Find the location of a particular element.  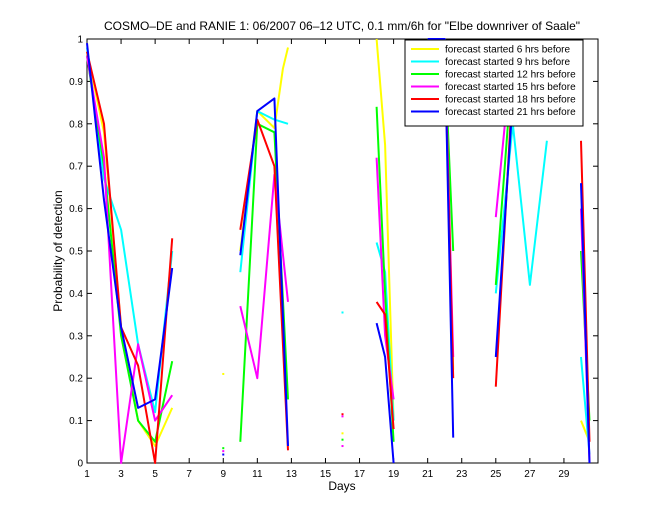

x-tick-label: 29 is located at coordinates (564, 474).